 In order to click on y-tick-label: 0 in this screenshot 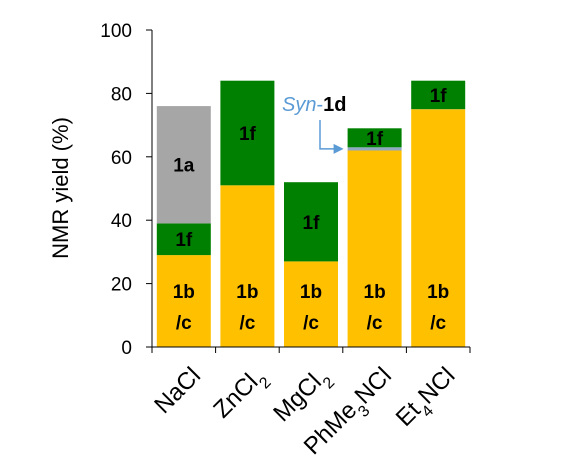, I will do `click(126, 348)`.